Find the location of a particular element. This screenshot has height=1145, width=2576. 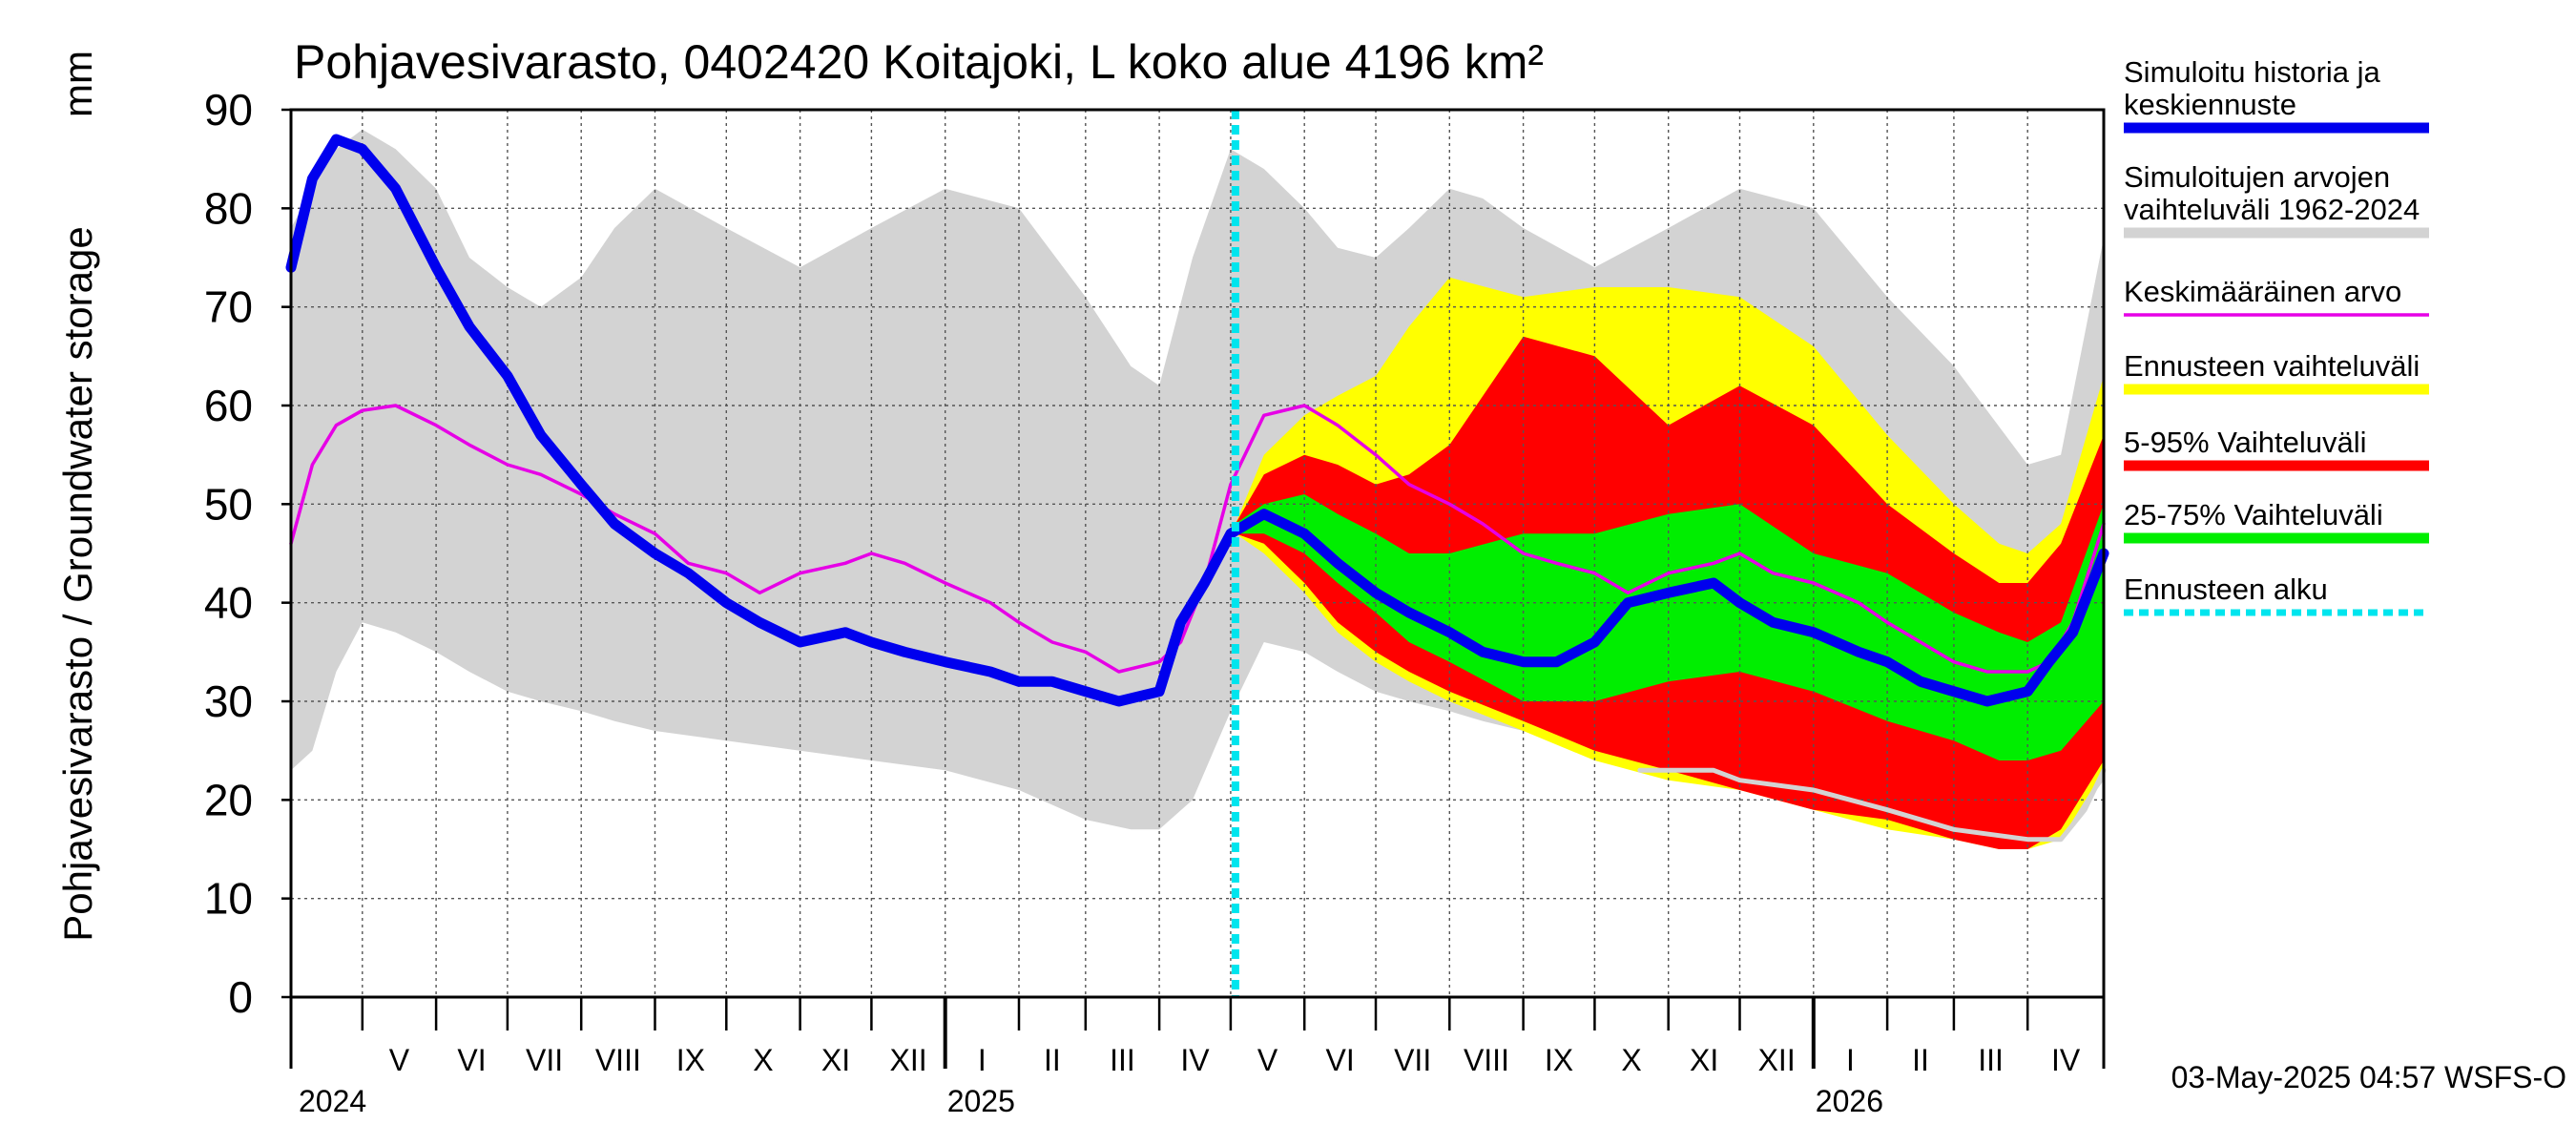

y-tick-label: 60 is located at coordinates (228, 405).